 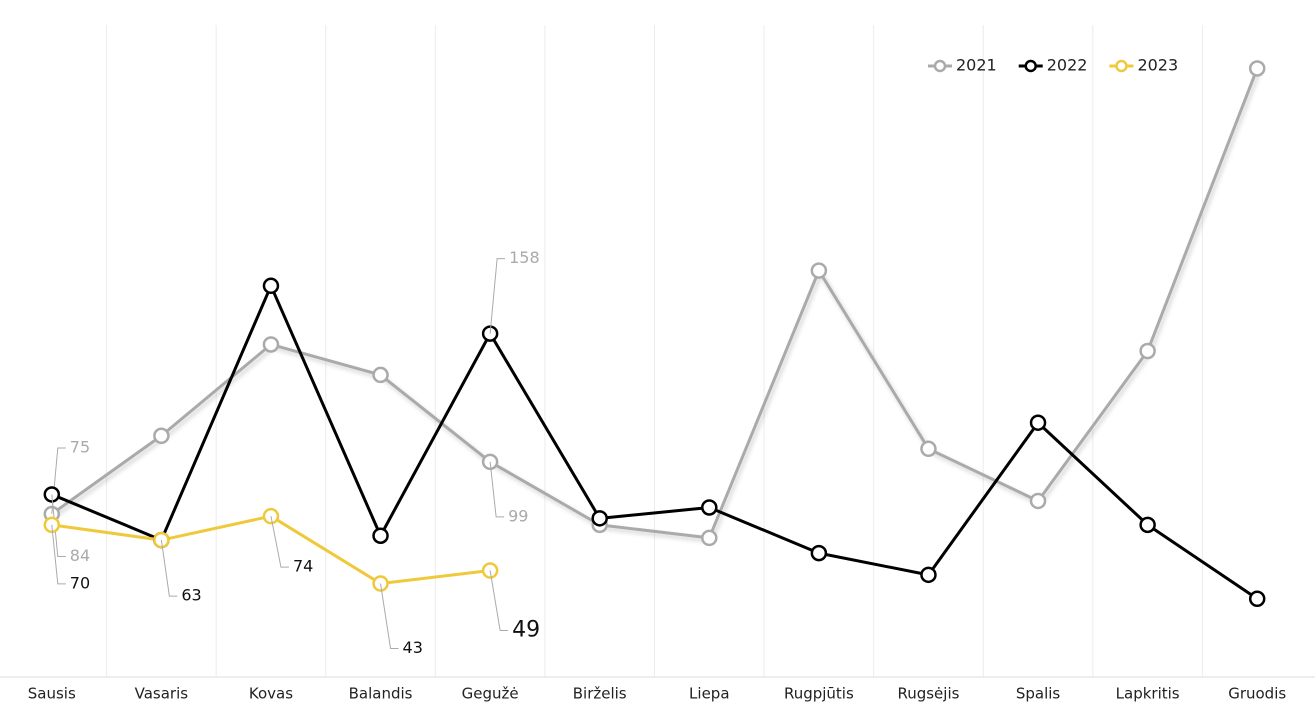 What do you see at coordinates (518, 515) in the screenshot?
I see `data-label: 99` at bounding box center [518, 515].